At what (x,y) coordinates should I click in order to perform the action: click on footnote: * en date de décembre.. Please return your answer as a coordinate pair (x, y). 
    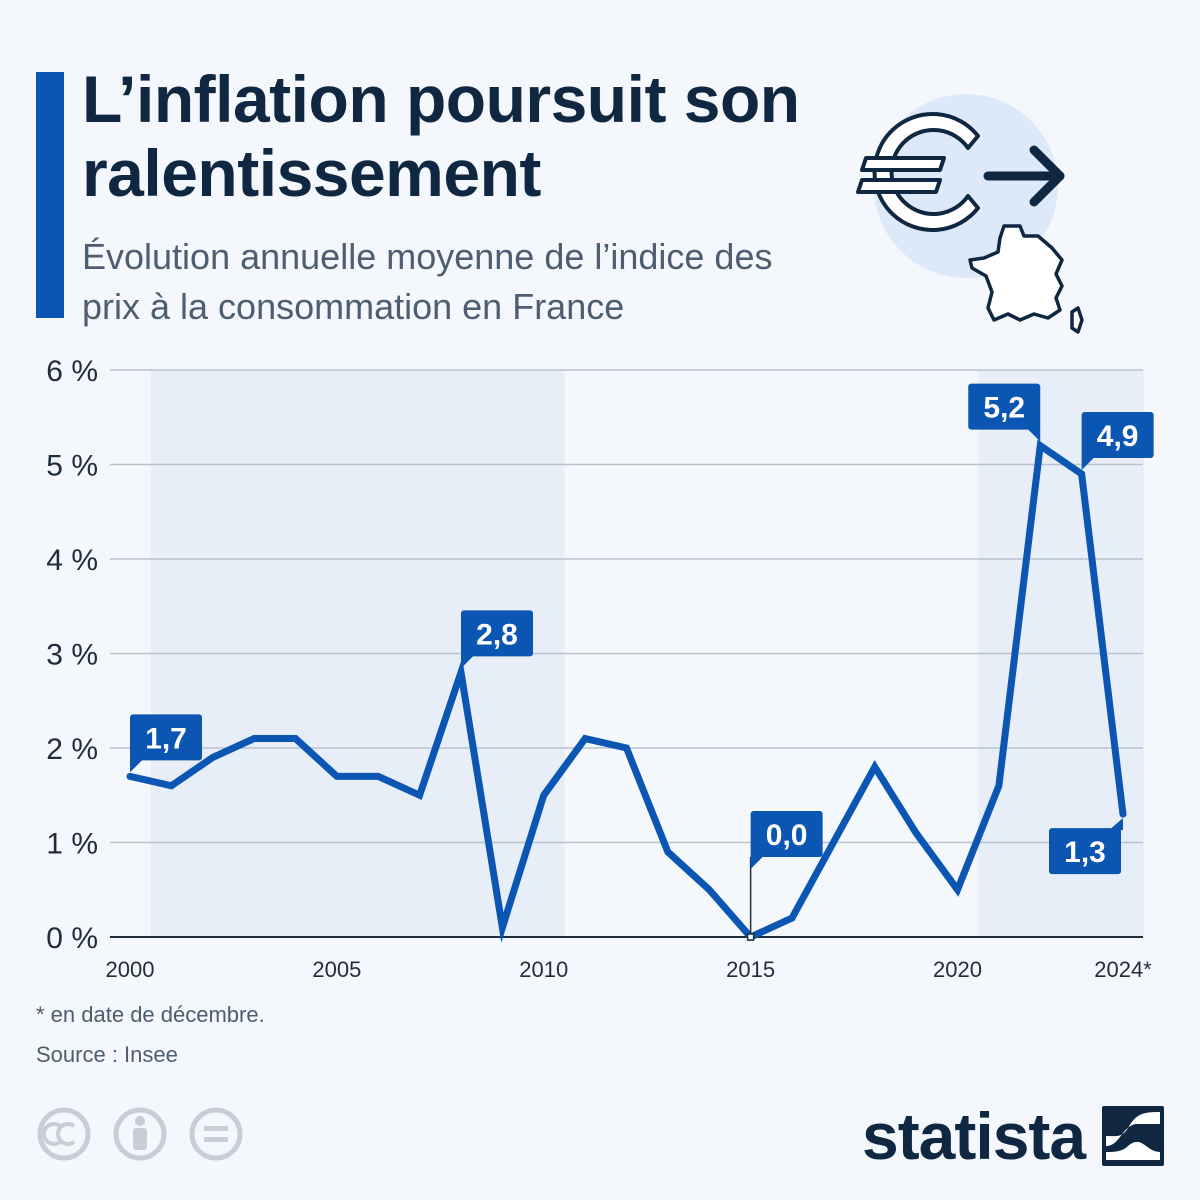
    Looking at the image, I should click on (150, 1014).